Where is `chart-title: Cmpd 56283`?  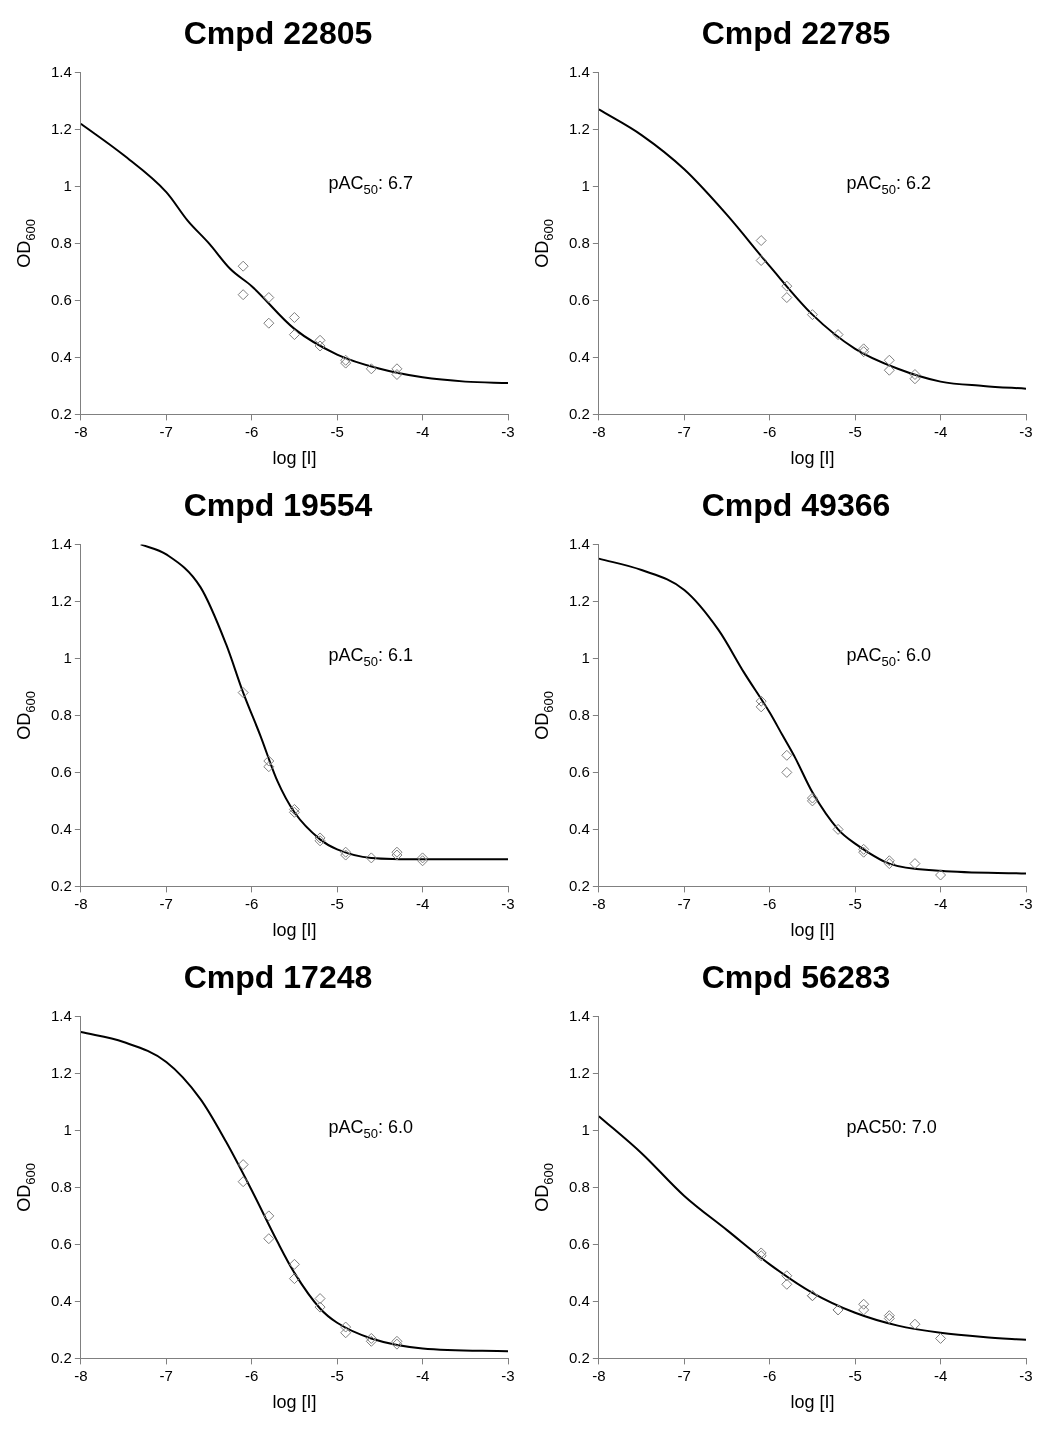
chart-title: Cmpd 56283 is located at coordinates (796, 977).